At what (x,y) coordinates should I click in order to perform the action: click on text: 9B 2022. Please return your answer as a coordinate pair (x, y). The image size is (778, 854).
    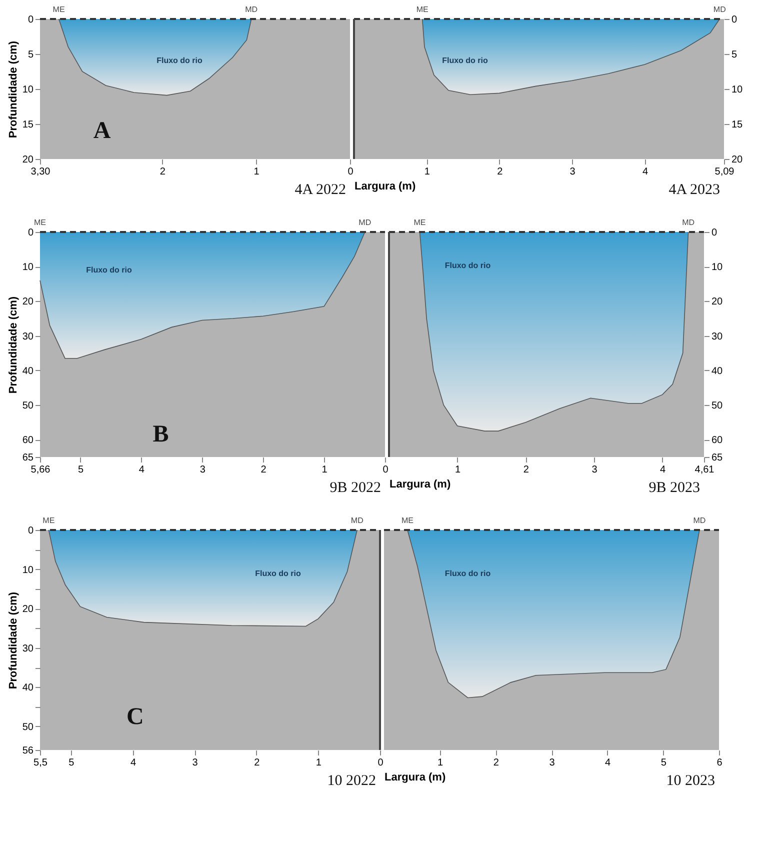
    Looking at the image, I should click on (355, 488).